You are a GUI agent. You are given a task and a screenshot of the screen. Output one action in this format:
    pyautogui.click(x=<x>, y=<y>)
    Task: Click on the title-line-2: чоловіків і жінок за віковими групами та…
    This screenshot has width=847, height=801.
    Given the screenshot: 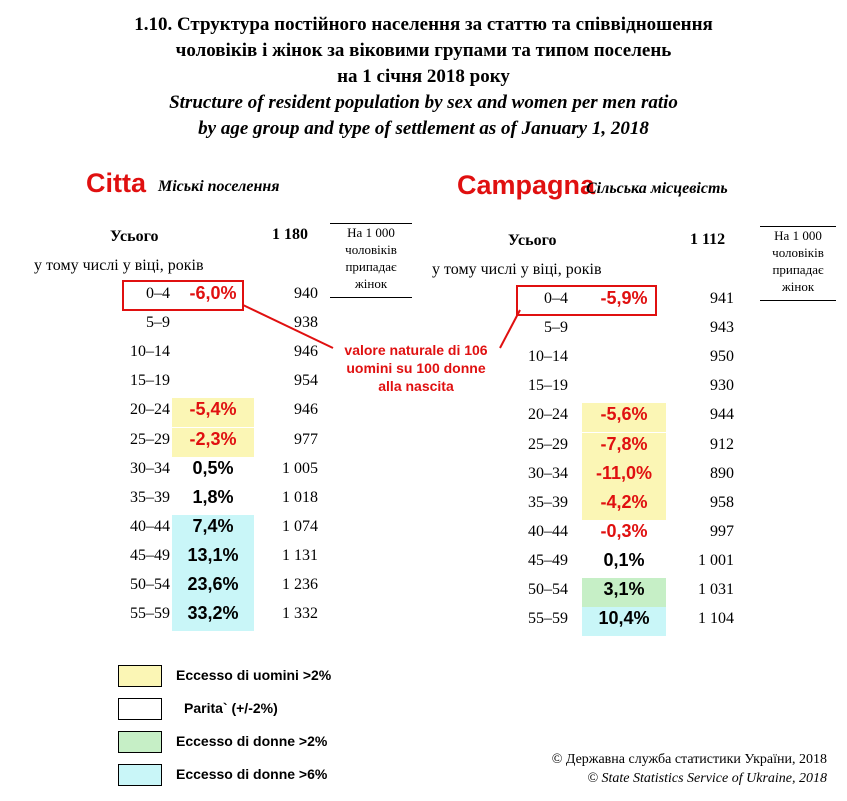 What is the action you would take?
    pyautogui.click(x=423, y=50)
    